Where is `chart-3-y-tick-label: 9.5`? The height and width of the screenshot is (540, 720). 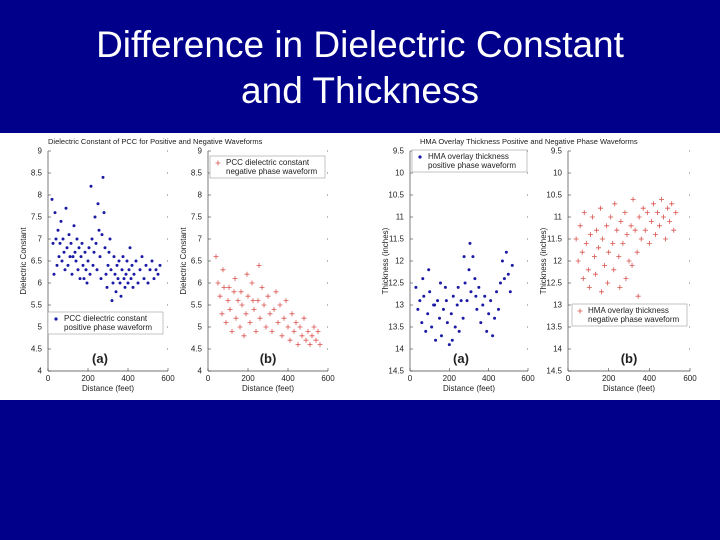
chart-3-y-tick-label: 9.5 is located at coordinates (557, 151).